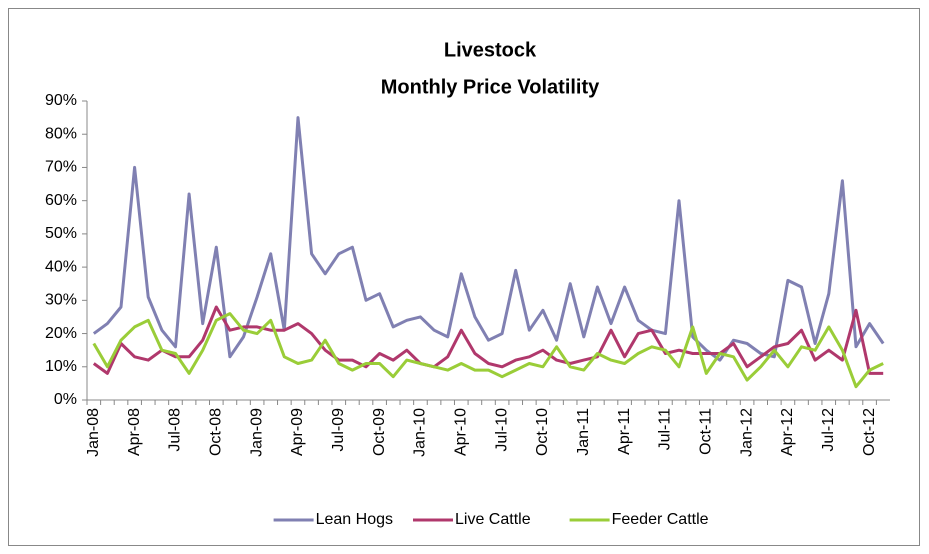 The height and width of the screenshot is (554, 929). Describe the element at coordinates (746, 432) in the screenshot. I see `x-tick-label: Jan-12` at that location.